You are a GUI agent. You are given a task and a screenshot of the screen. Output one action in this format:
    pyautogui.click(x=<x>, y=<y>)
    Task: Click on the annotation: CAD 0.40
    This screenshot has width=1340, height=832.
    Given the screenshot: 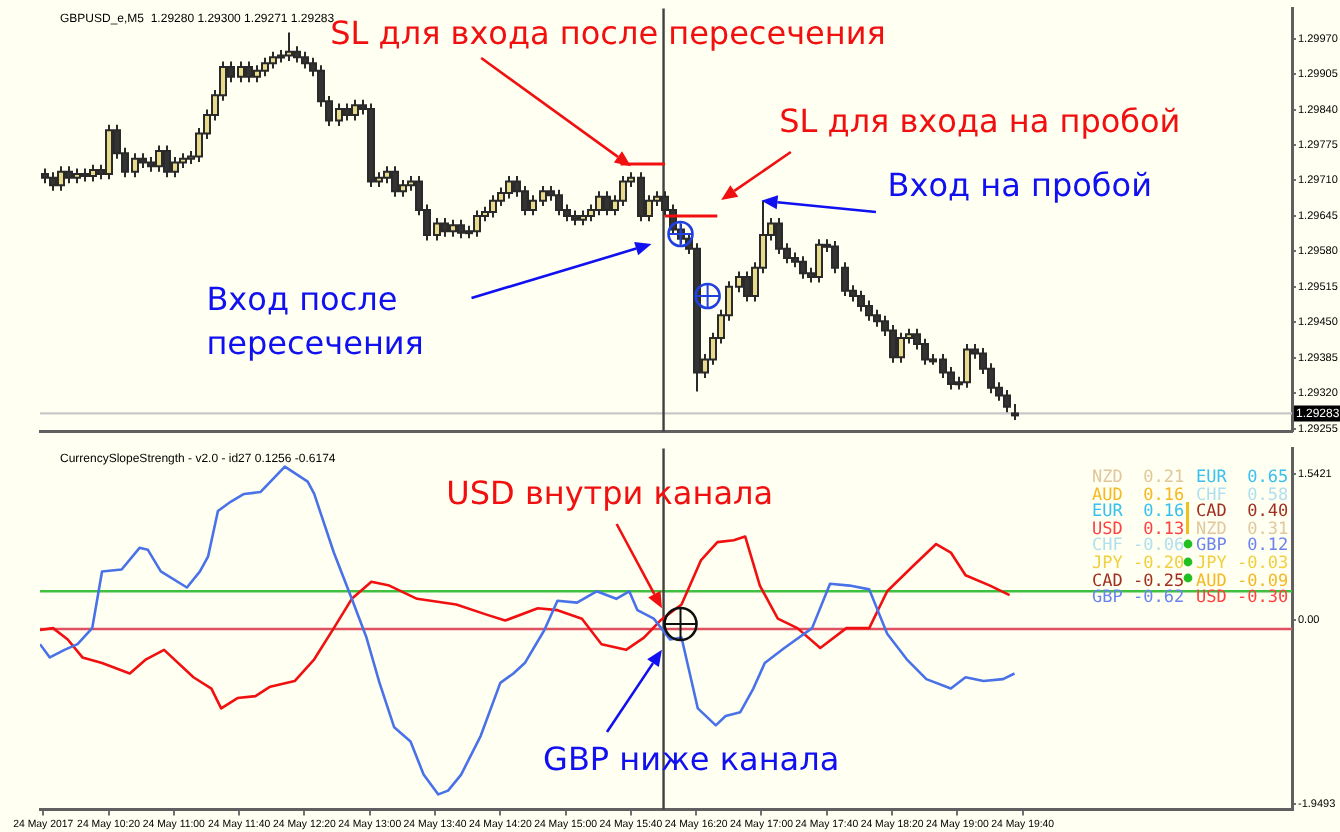 What is the action you would take?
    pyautogui.click(x=1242, y=512)
    